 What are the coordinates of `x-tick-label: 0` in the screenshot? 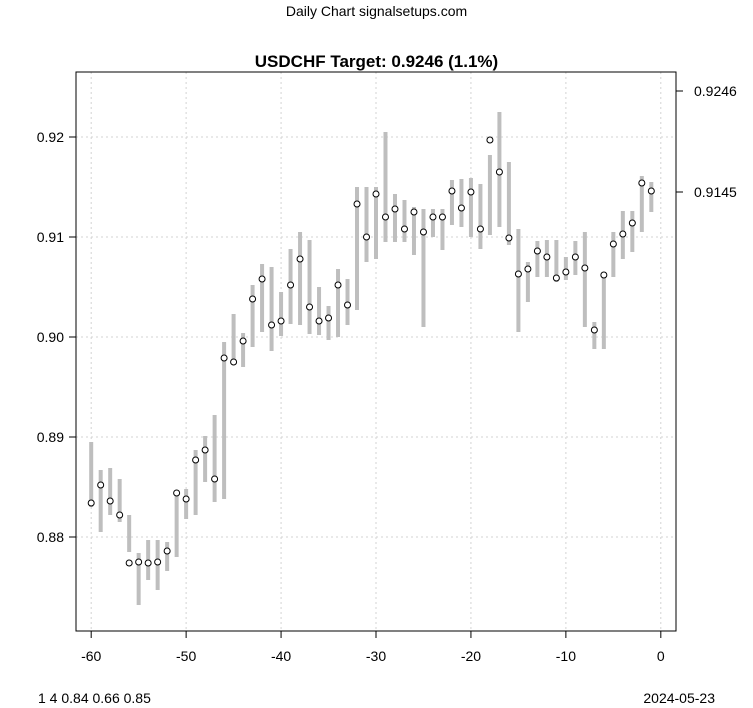 It's located at (661, 656).